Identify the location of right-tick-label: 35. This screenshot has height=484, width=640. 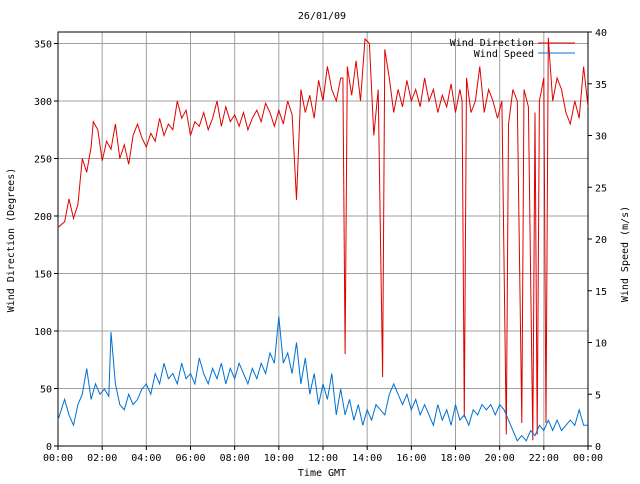
(601, 85).